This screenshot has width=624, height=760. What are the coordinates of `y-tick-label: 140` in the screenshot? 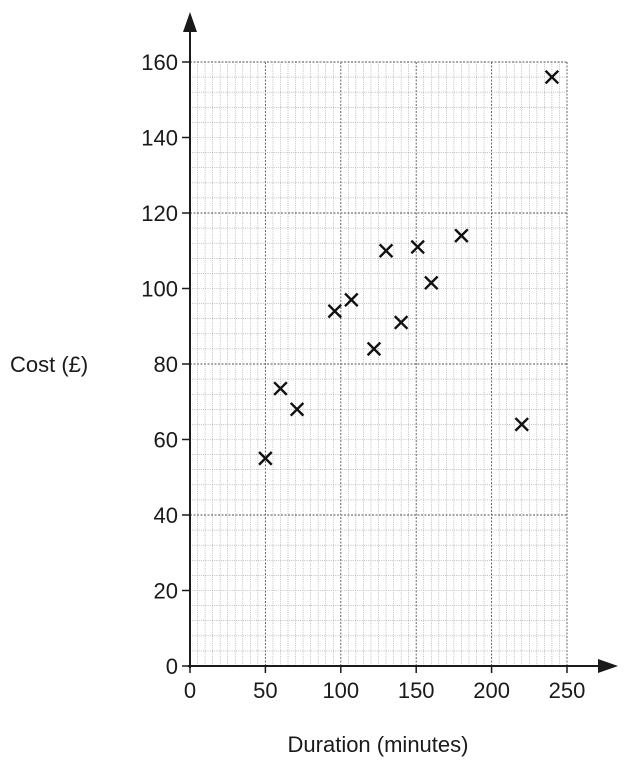 It's located at (159, 138).